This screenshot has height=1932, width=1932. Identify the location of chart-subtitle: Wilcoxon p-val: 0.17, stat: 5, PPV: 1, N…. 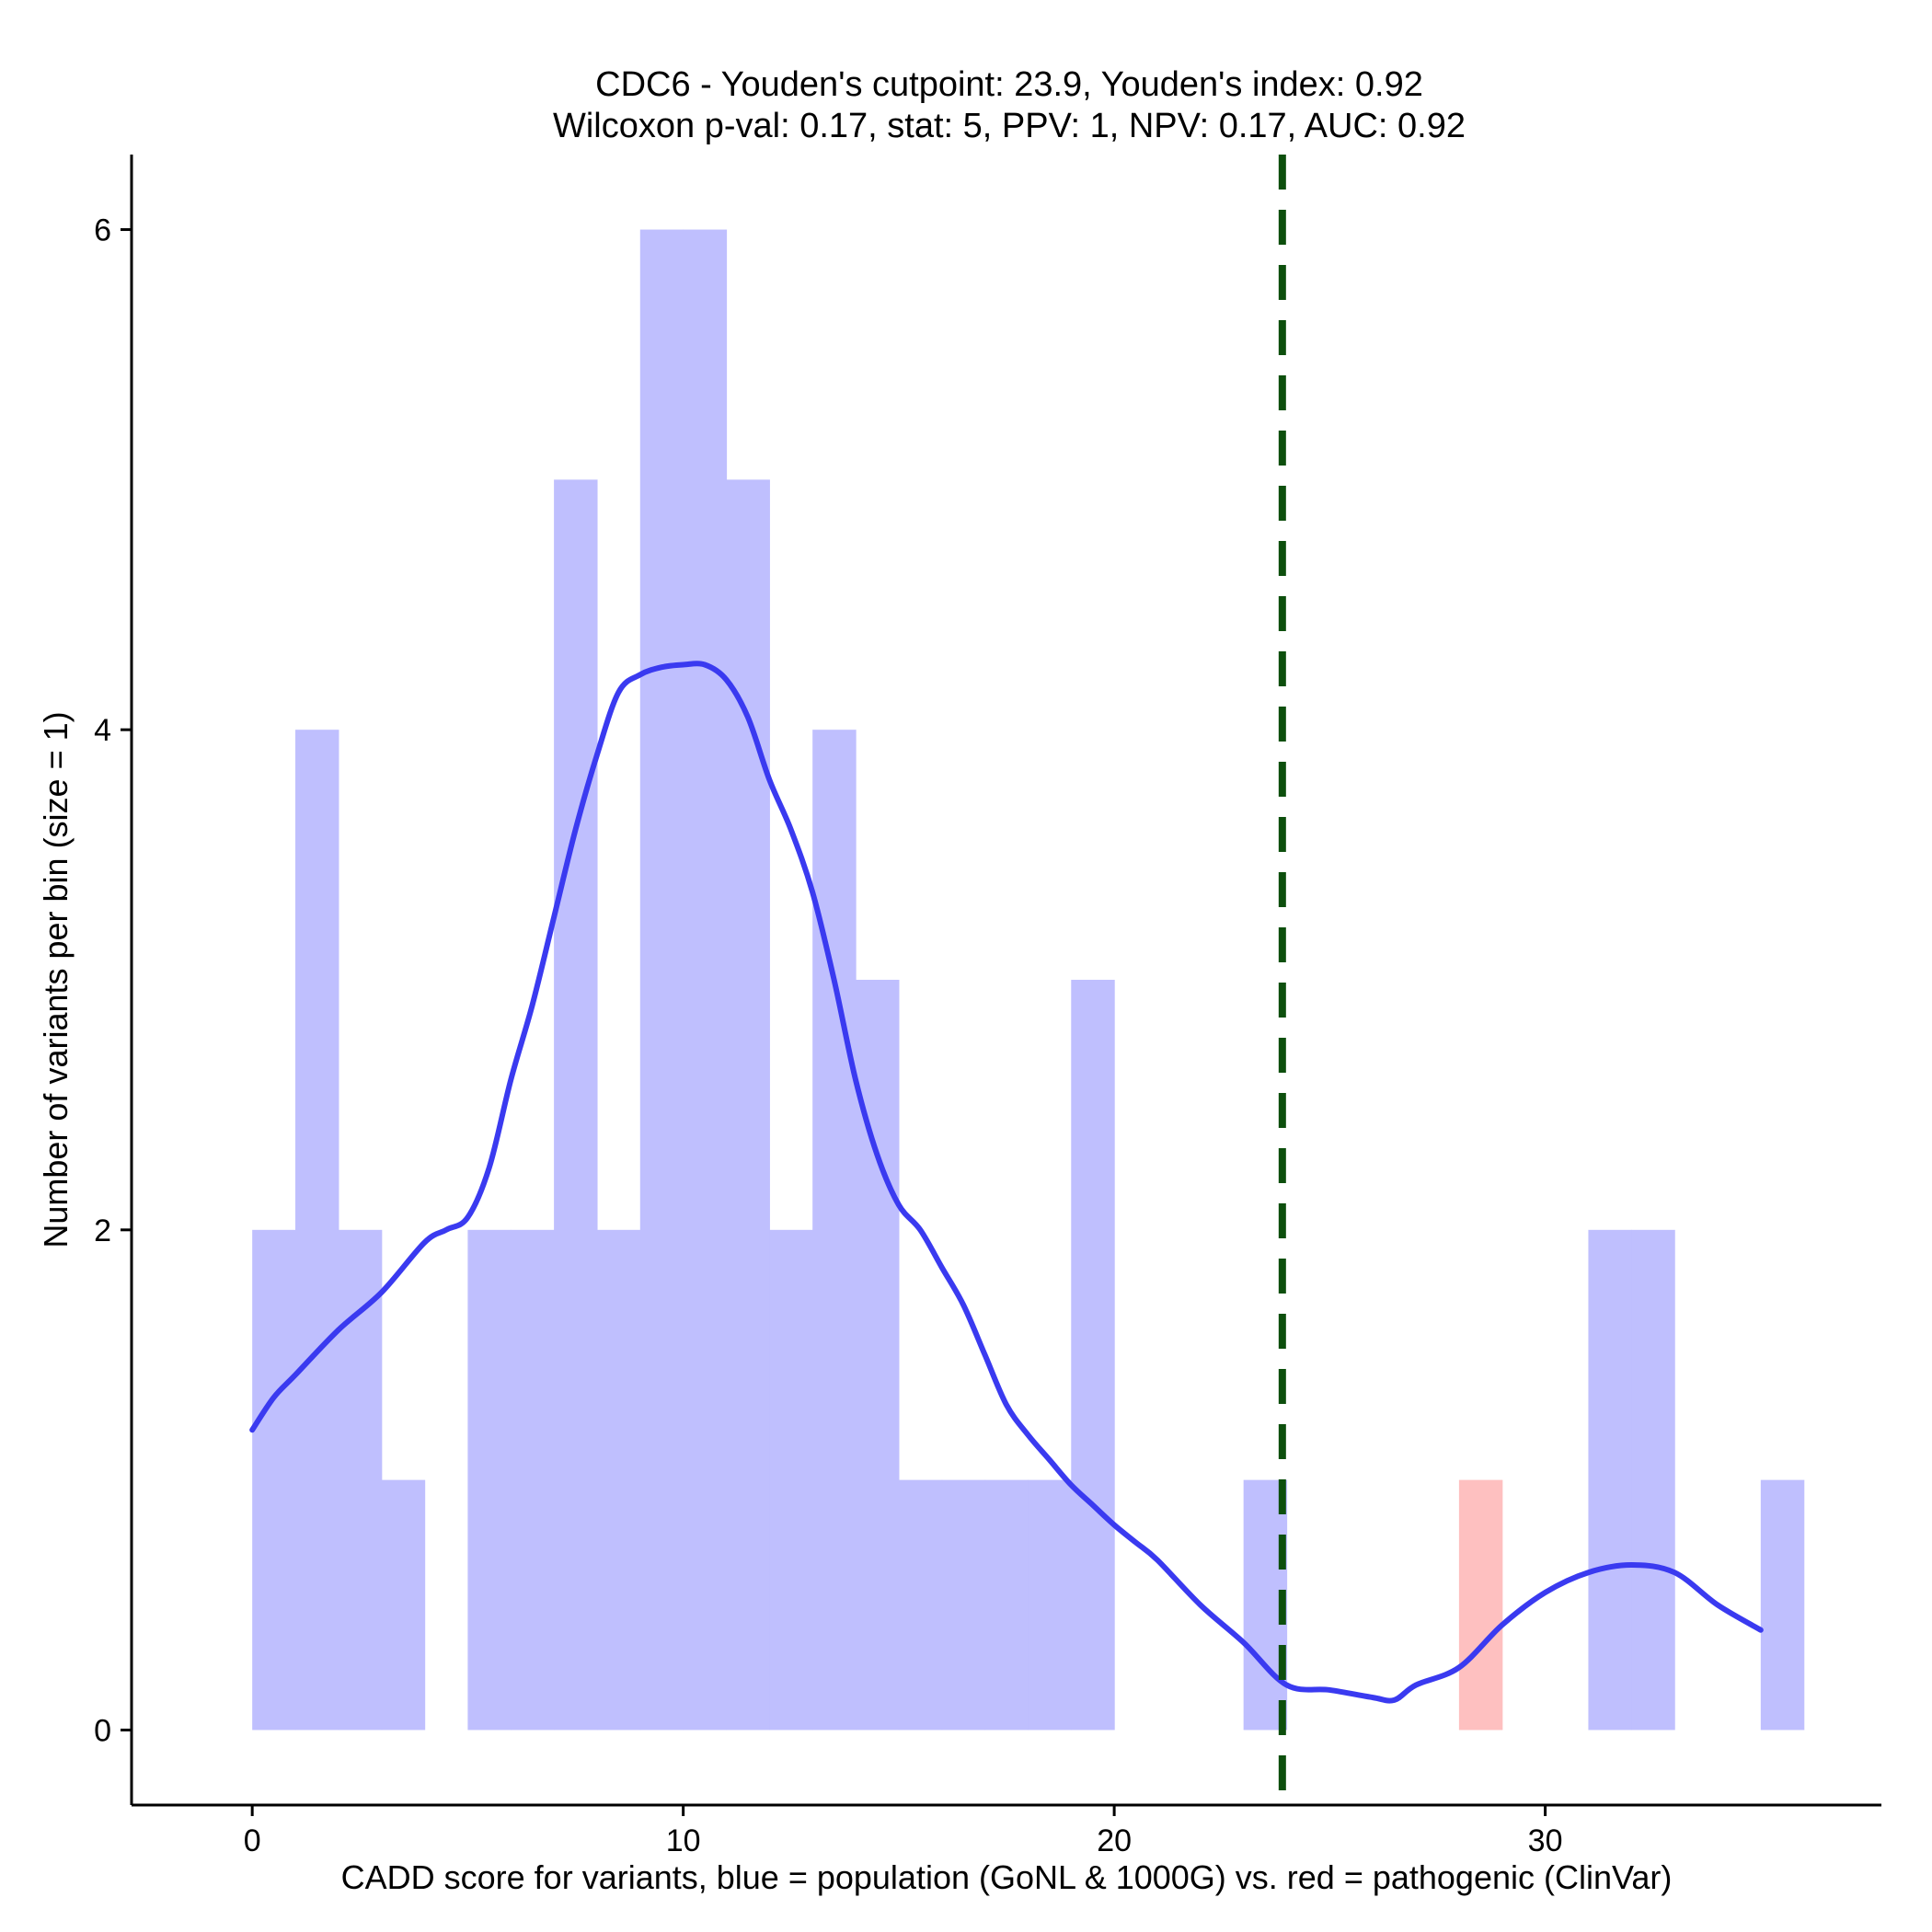
(1009, 126).